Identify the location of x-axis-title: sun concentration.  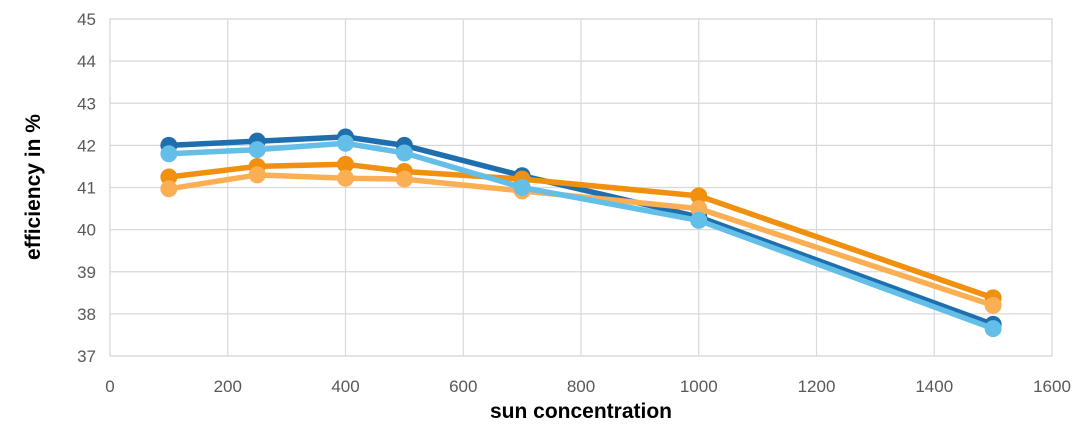
(581, 411).